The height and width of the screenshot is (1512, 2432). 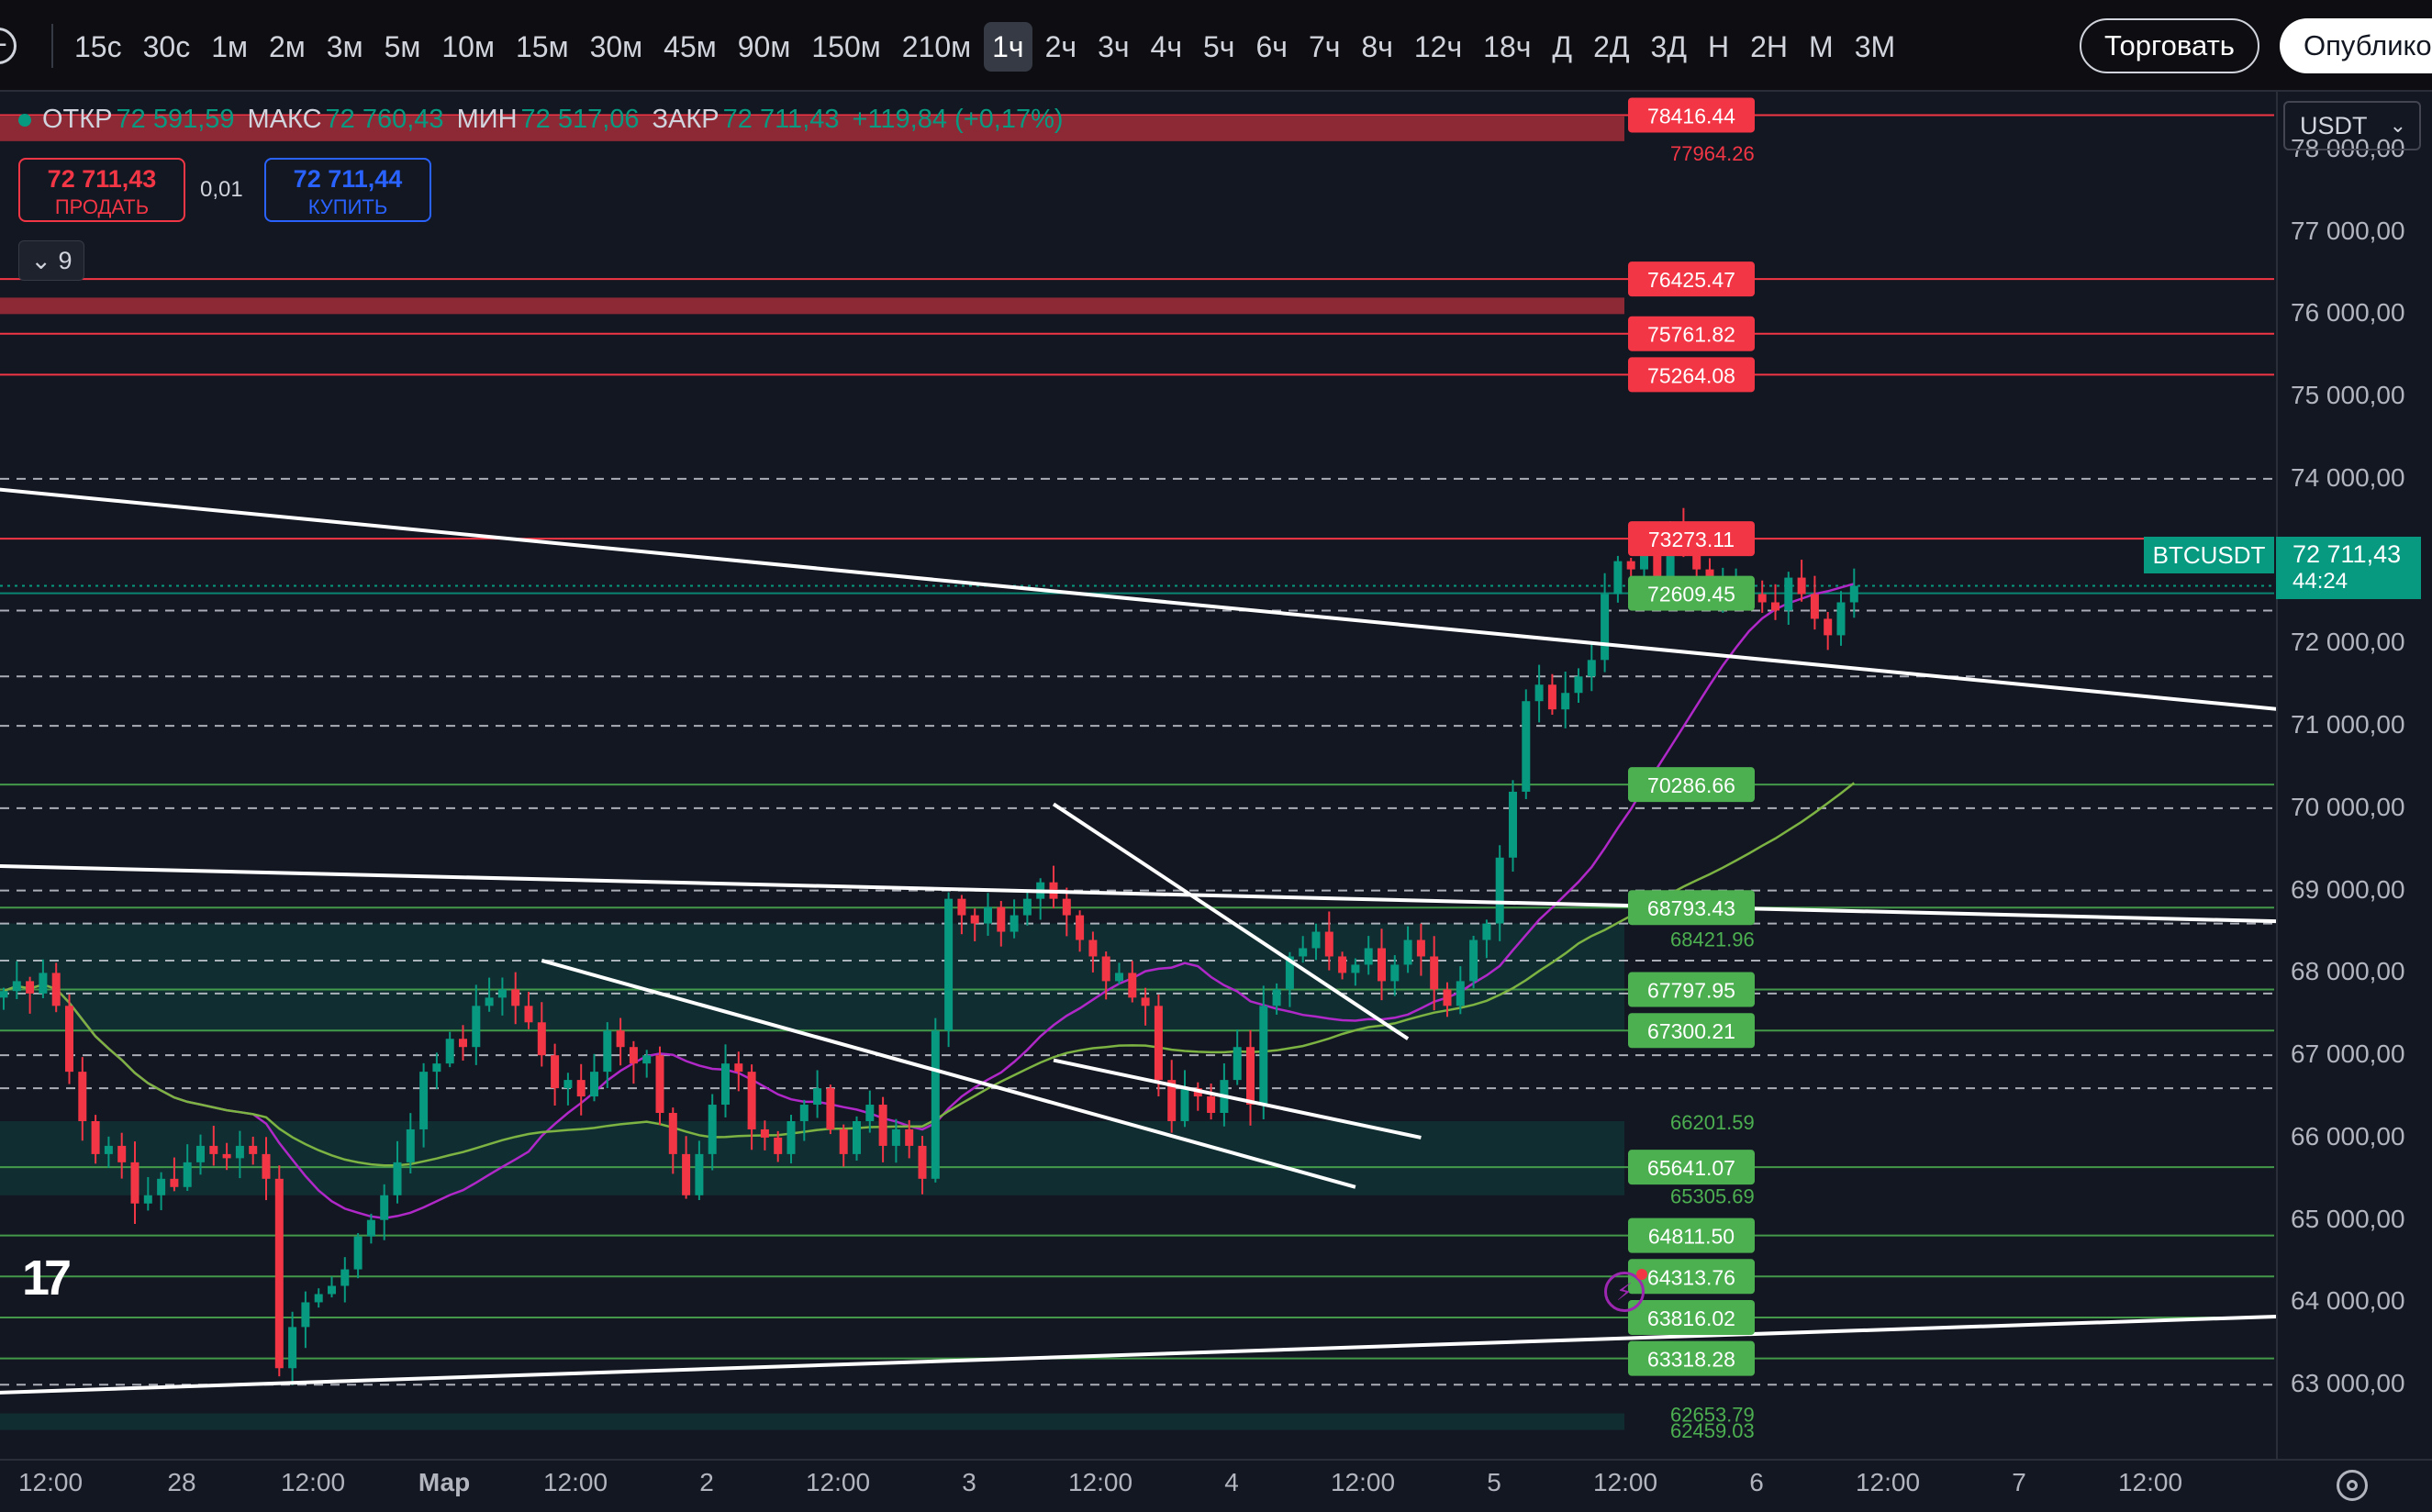 What do you see at coordinates (2354, 776) in the screenshot?
I see `price-axis` at bounding box center [2354, 776].